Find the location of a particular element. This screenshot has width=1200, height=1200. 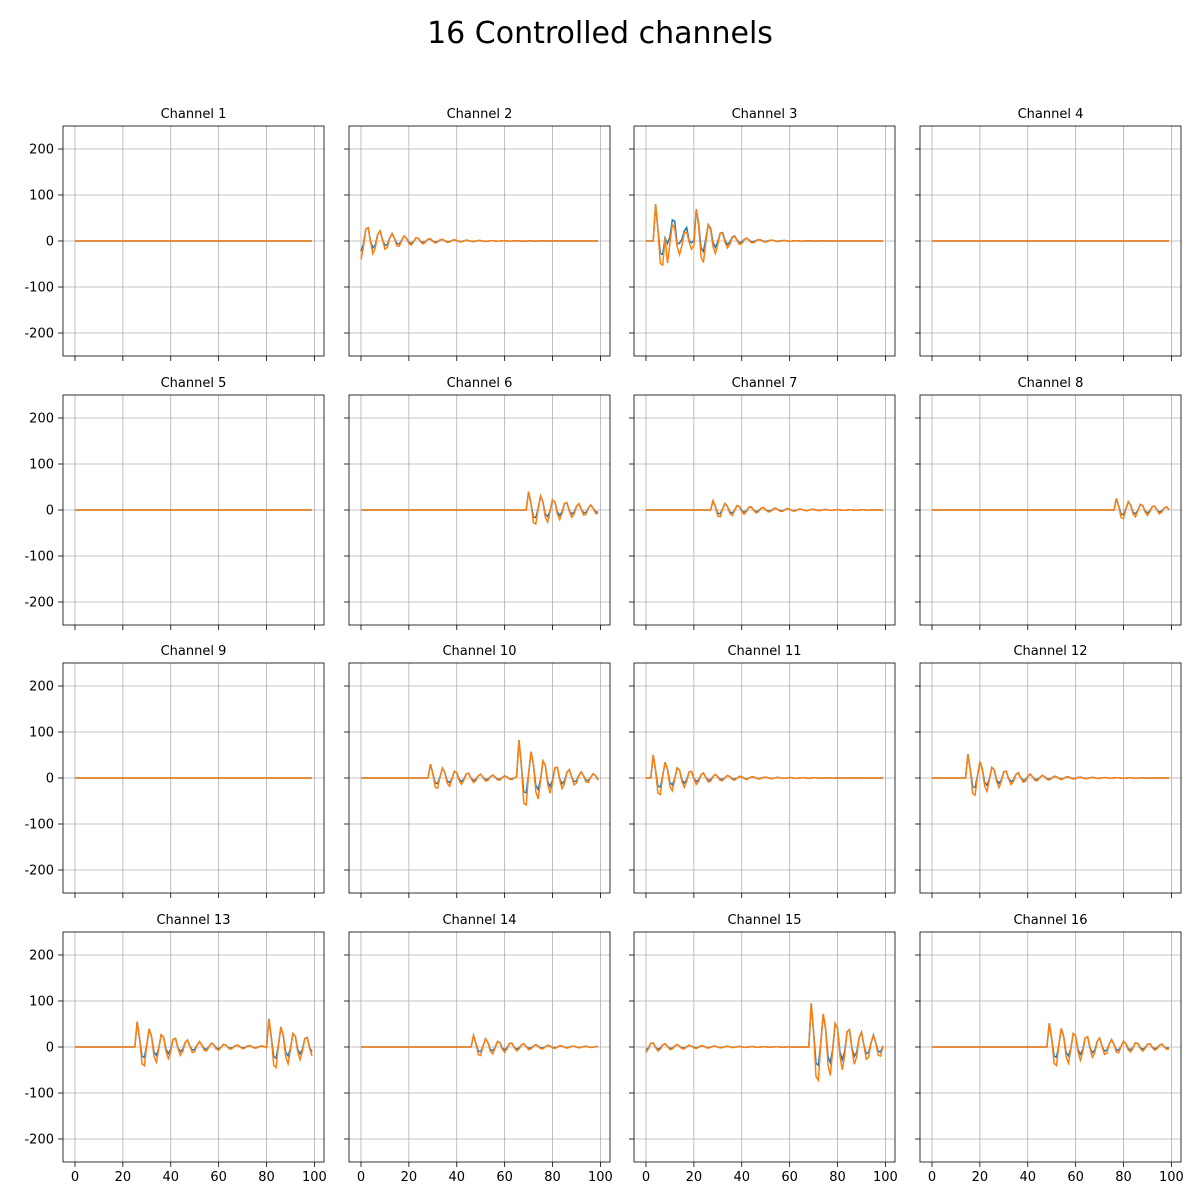

panel-8: Channel 8 is located at coordinates (1048, 503).